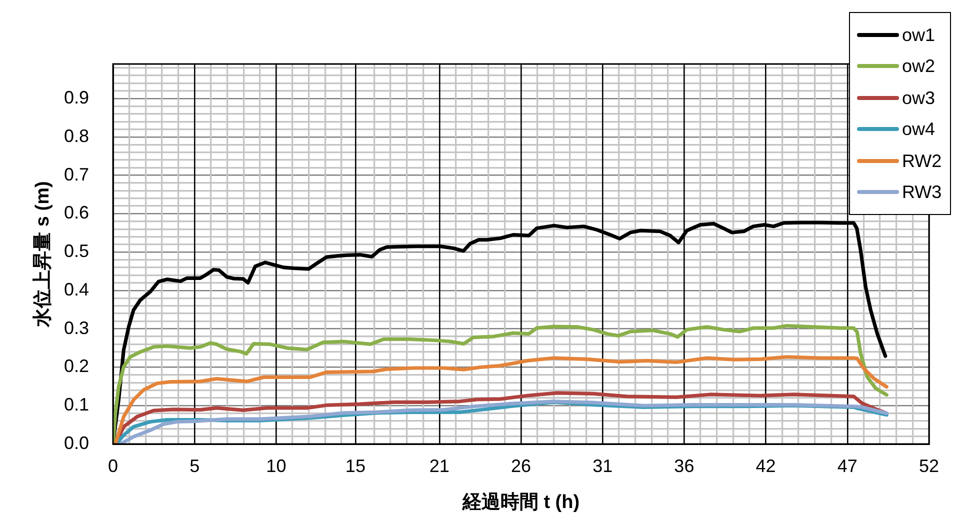 The height and width of the screenshot is (518, 957). I want to click on legend-label: ow4, so click(919, 129).